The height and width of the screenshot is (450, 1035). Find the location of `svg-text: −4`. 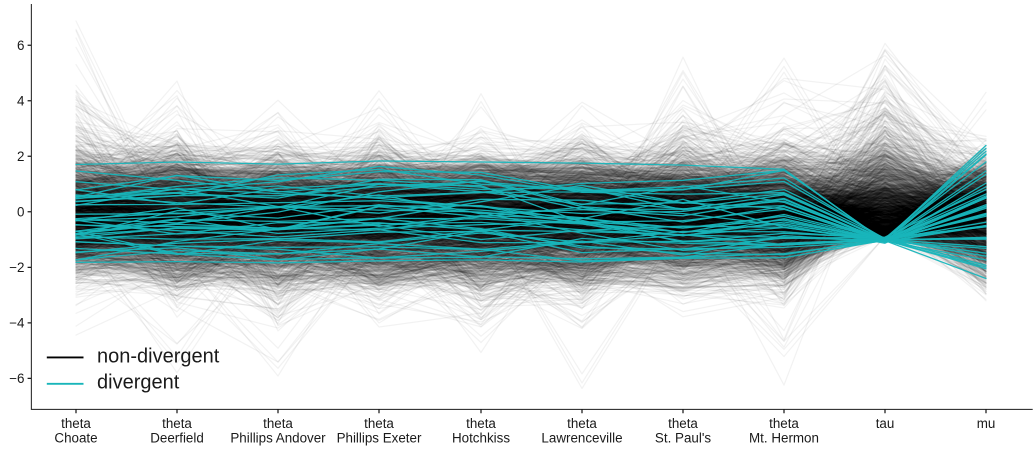

svg-text: −4 is located at coordinates (17, 323).